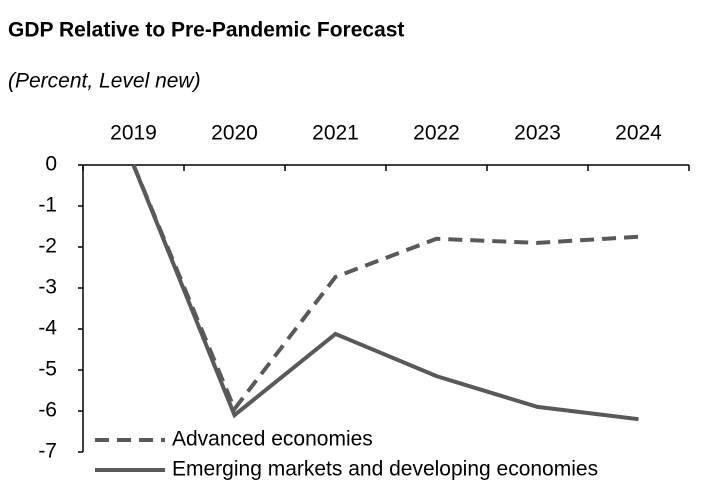 The width and height of the screenshot is (712, 485). Describe the element at coordinates (47, 287) in the screenshot. I see `y-tick-label: -3` at that location.